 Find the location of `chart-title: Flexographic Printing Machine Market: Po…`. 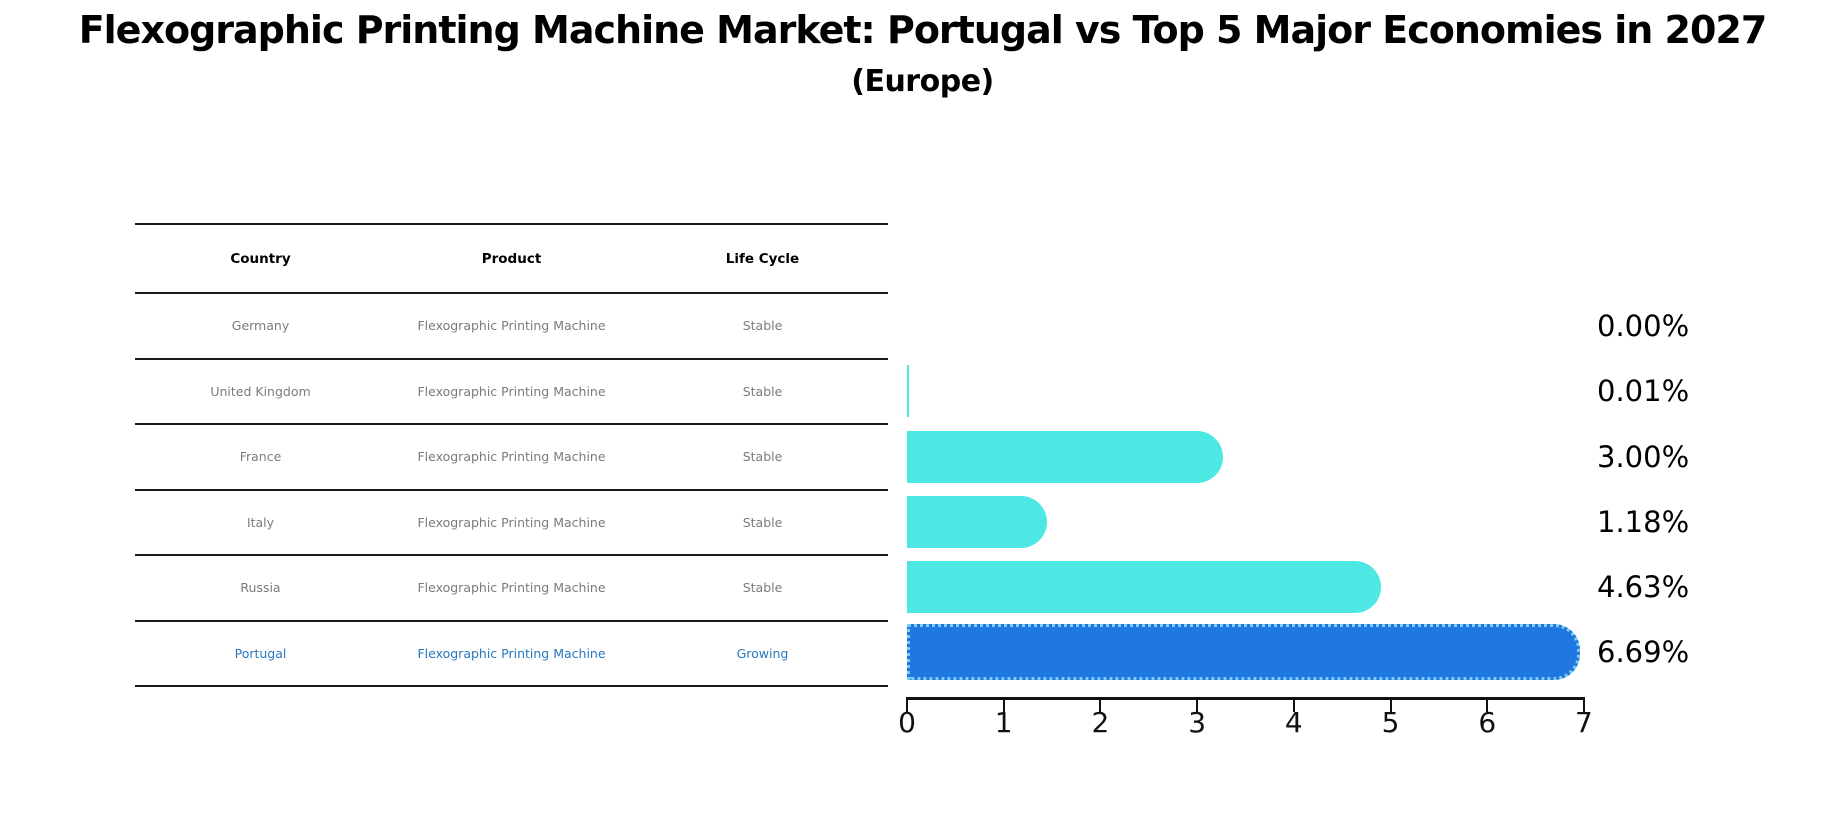

chart-title: Flexographic Printing Machine Market: Po… is located at coordinates (923, 30).